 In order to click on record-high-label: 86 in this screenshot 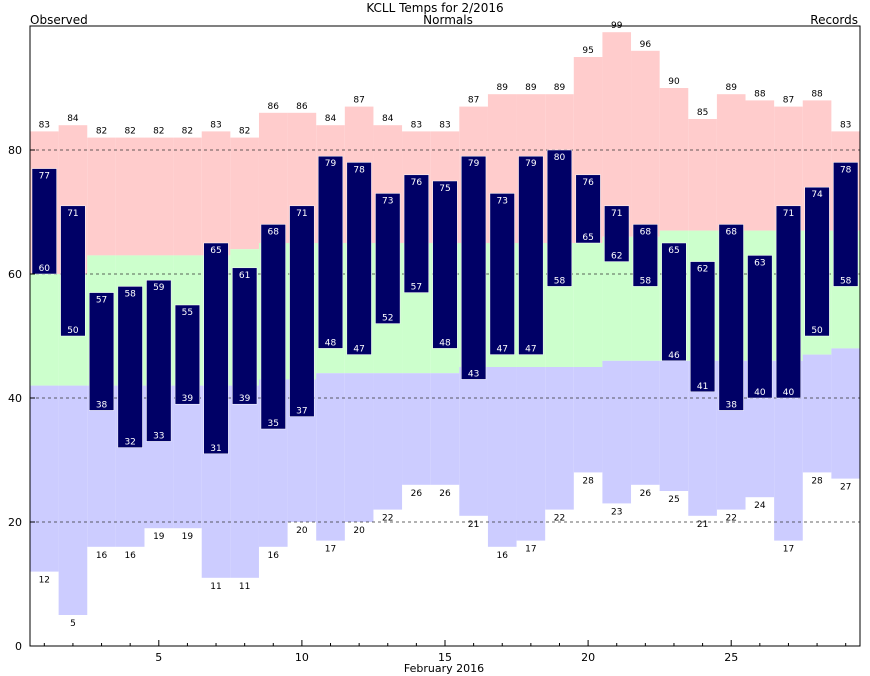, I will do `click(302, 107)`.